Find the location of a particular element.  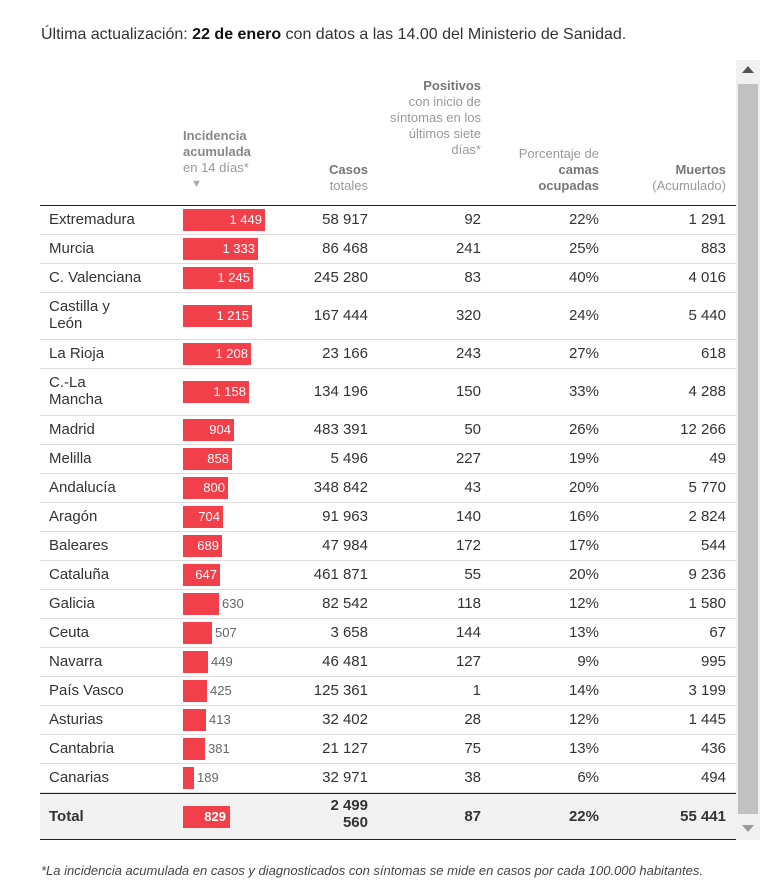

positives-cell: 55 is located at coordinates (472, 574).